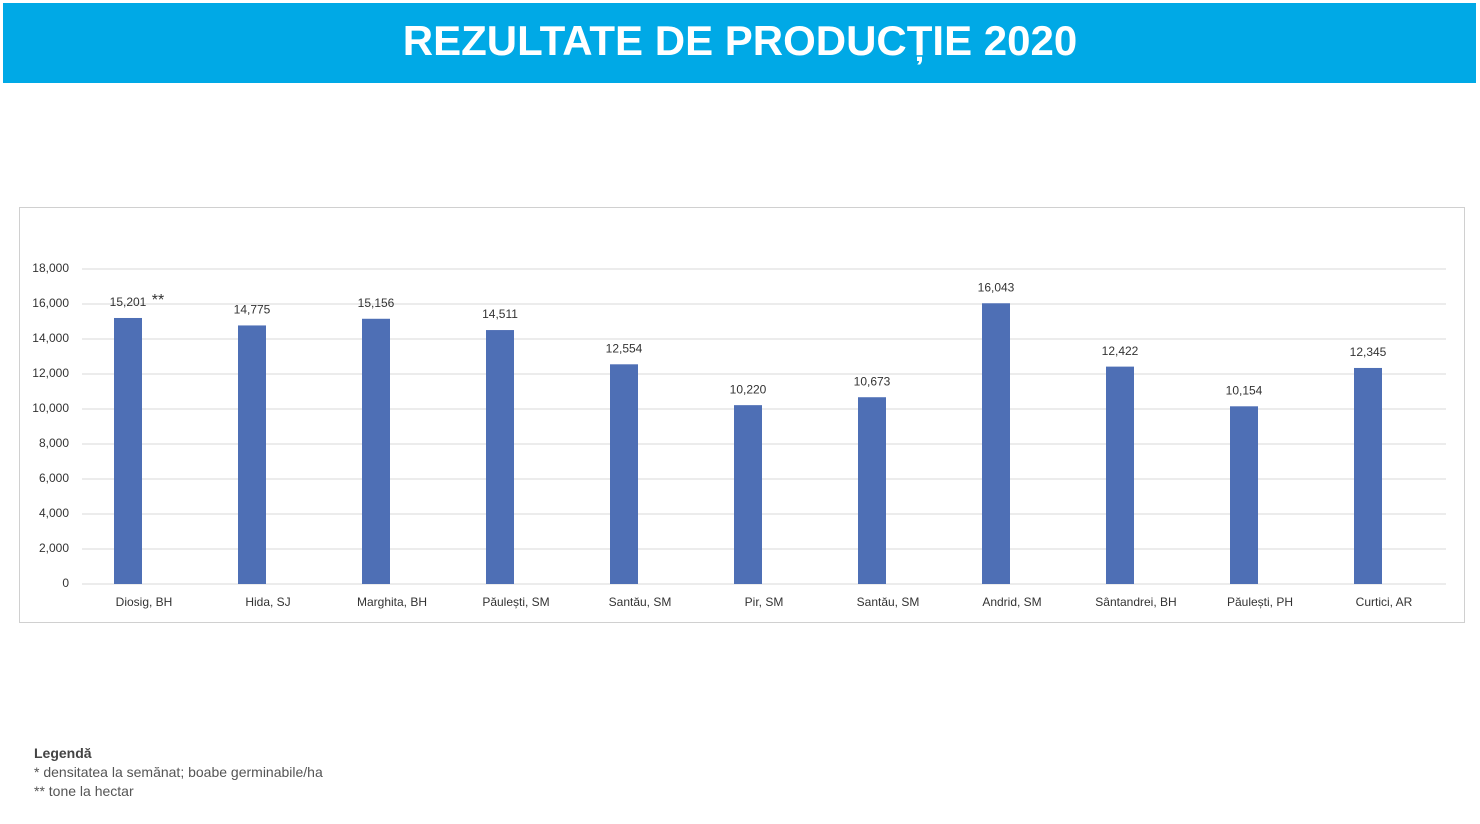 Image resolution: width=1480 pixels, height=824 pixels. What do you see at coordinates (624, 348) in the screenshot?
I see `data-label: 12,554` at bounding box center [624, 348].